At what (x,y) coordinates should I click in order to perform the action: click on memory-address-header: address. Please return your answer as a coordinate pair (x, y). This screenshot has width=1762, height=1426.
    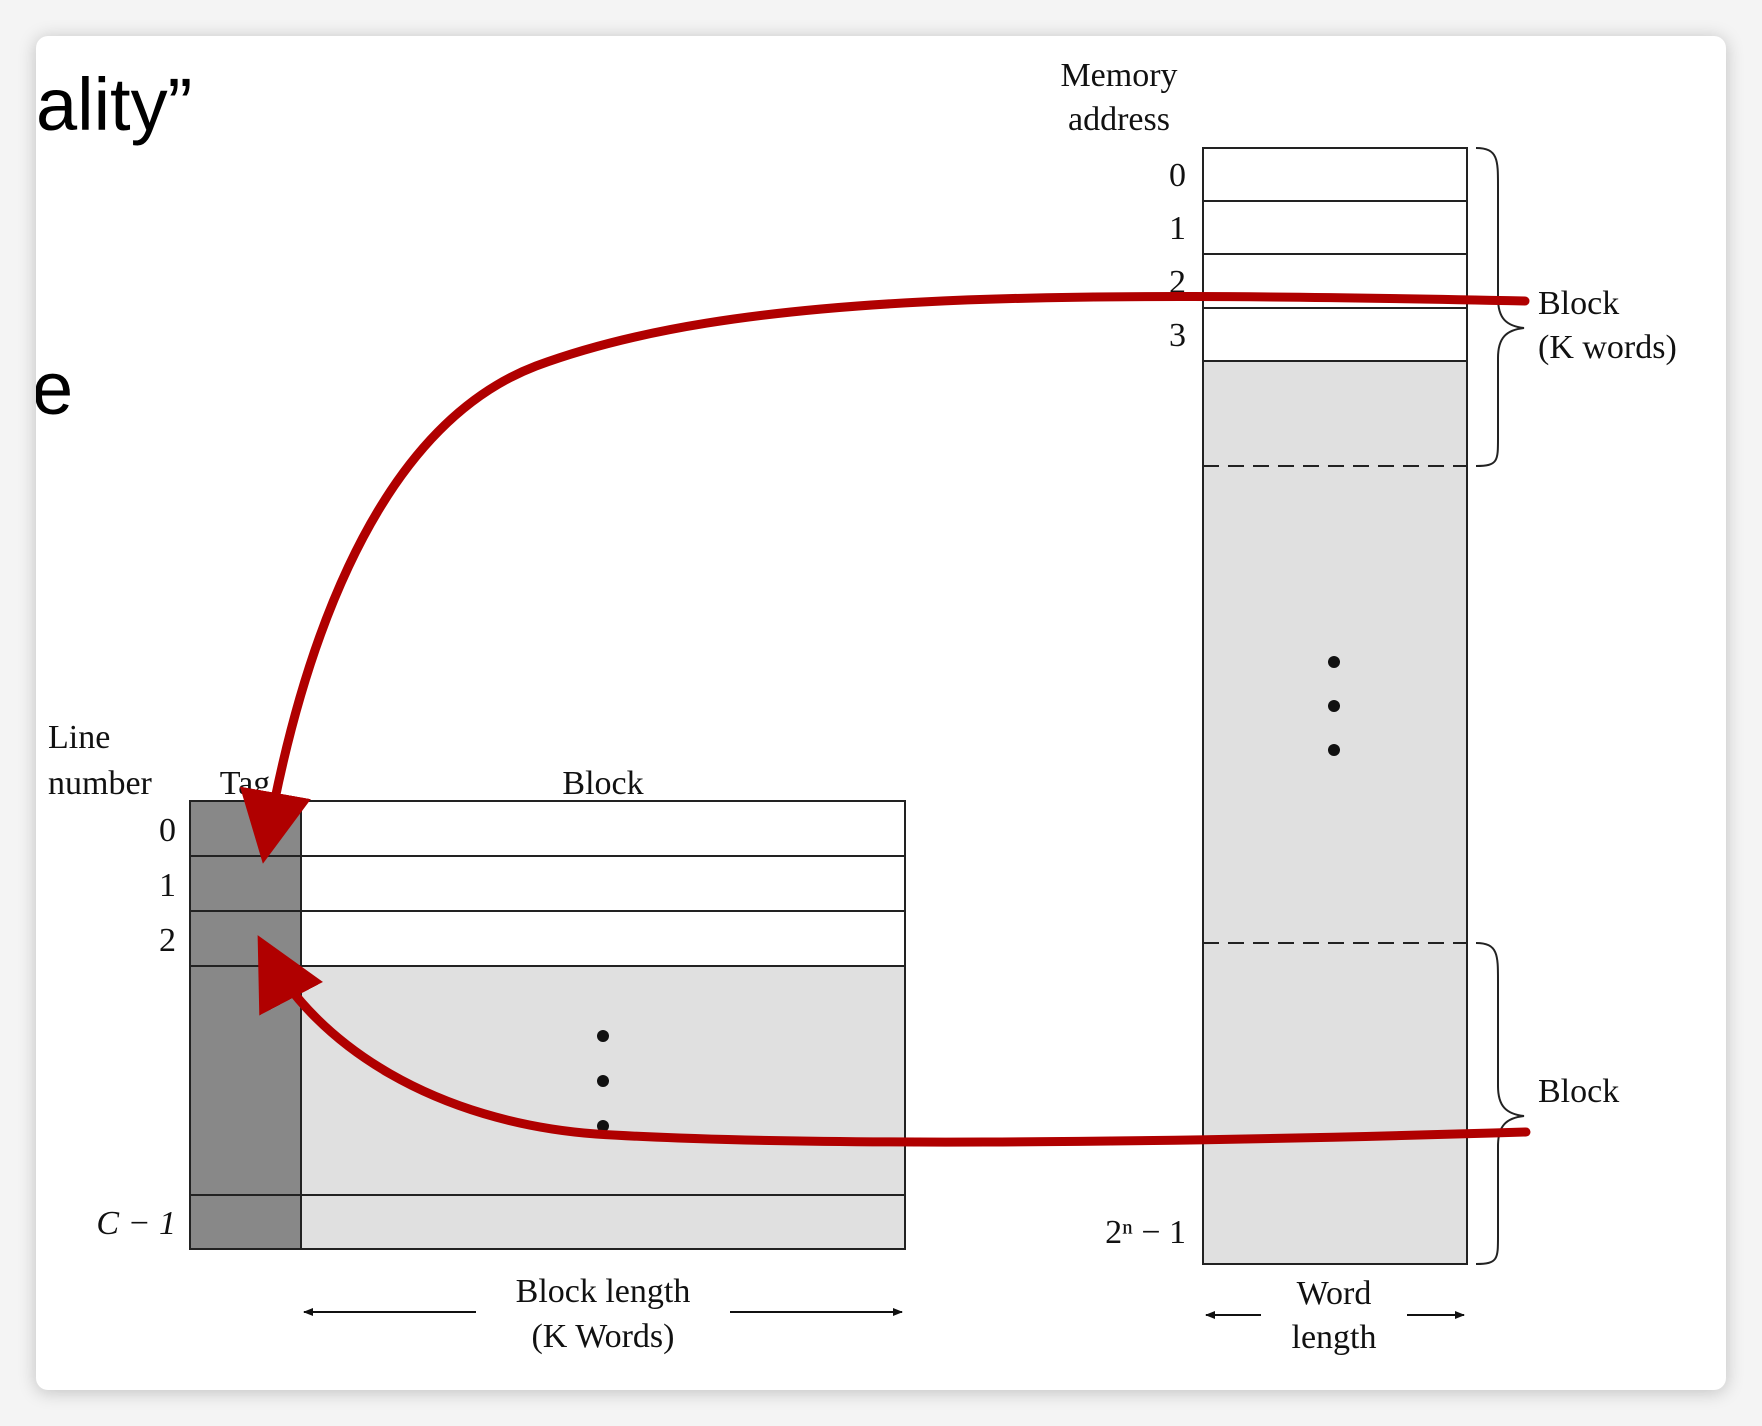
    Looking at the image, I should click on (1119, 119).